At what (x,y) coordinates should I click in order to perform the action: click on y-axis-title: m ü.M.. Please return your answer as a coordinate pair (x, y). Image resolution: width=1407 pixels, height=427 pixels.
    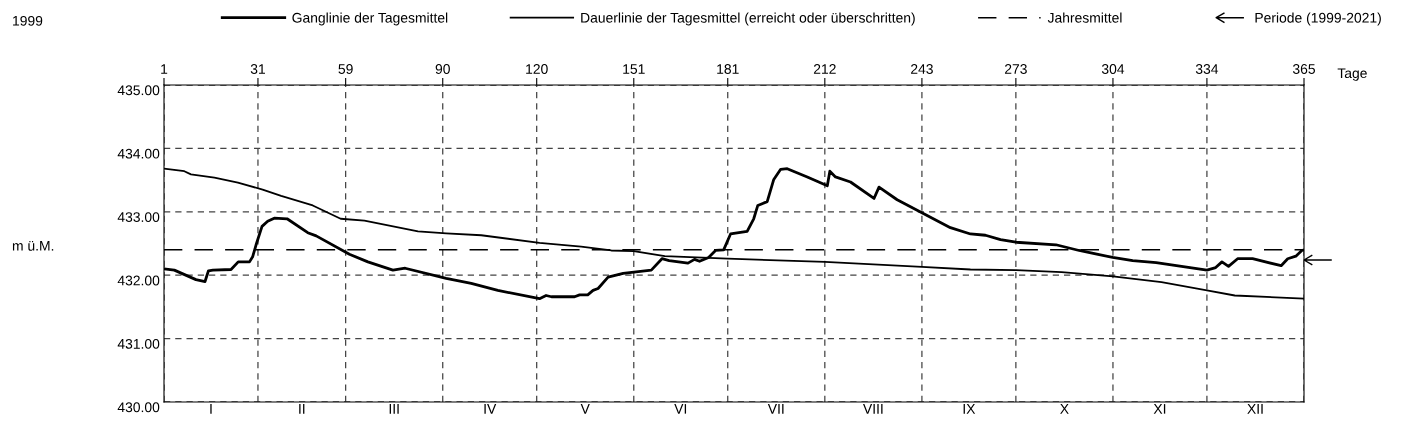
    Looking at the image, I should click on (33, 246).